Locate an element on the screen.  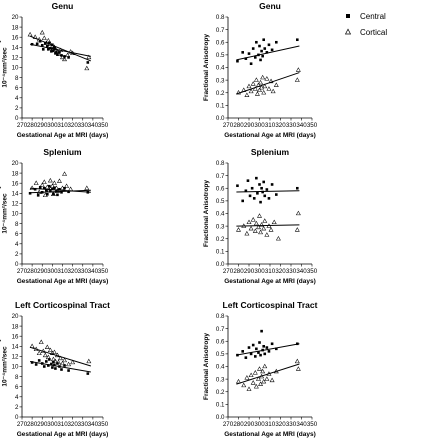
chart-title: Left Corticospinal Tract is located at coordinates (62, 305).